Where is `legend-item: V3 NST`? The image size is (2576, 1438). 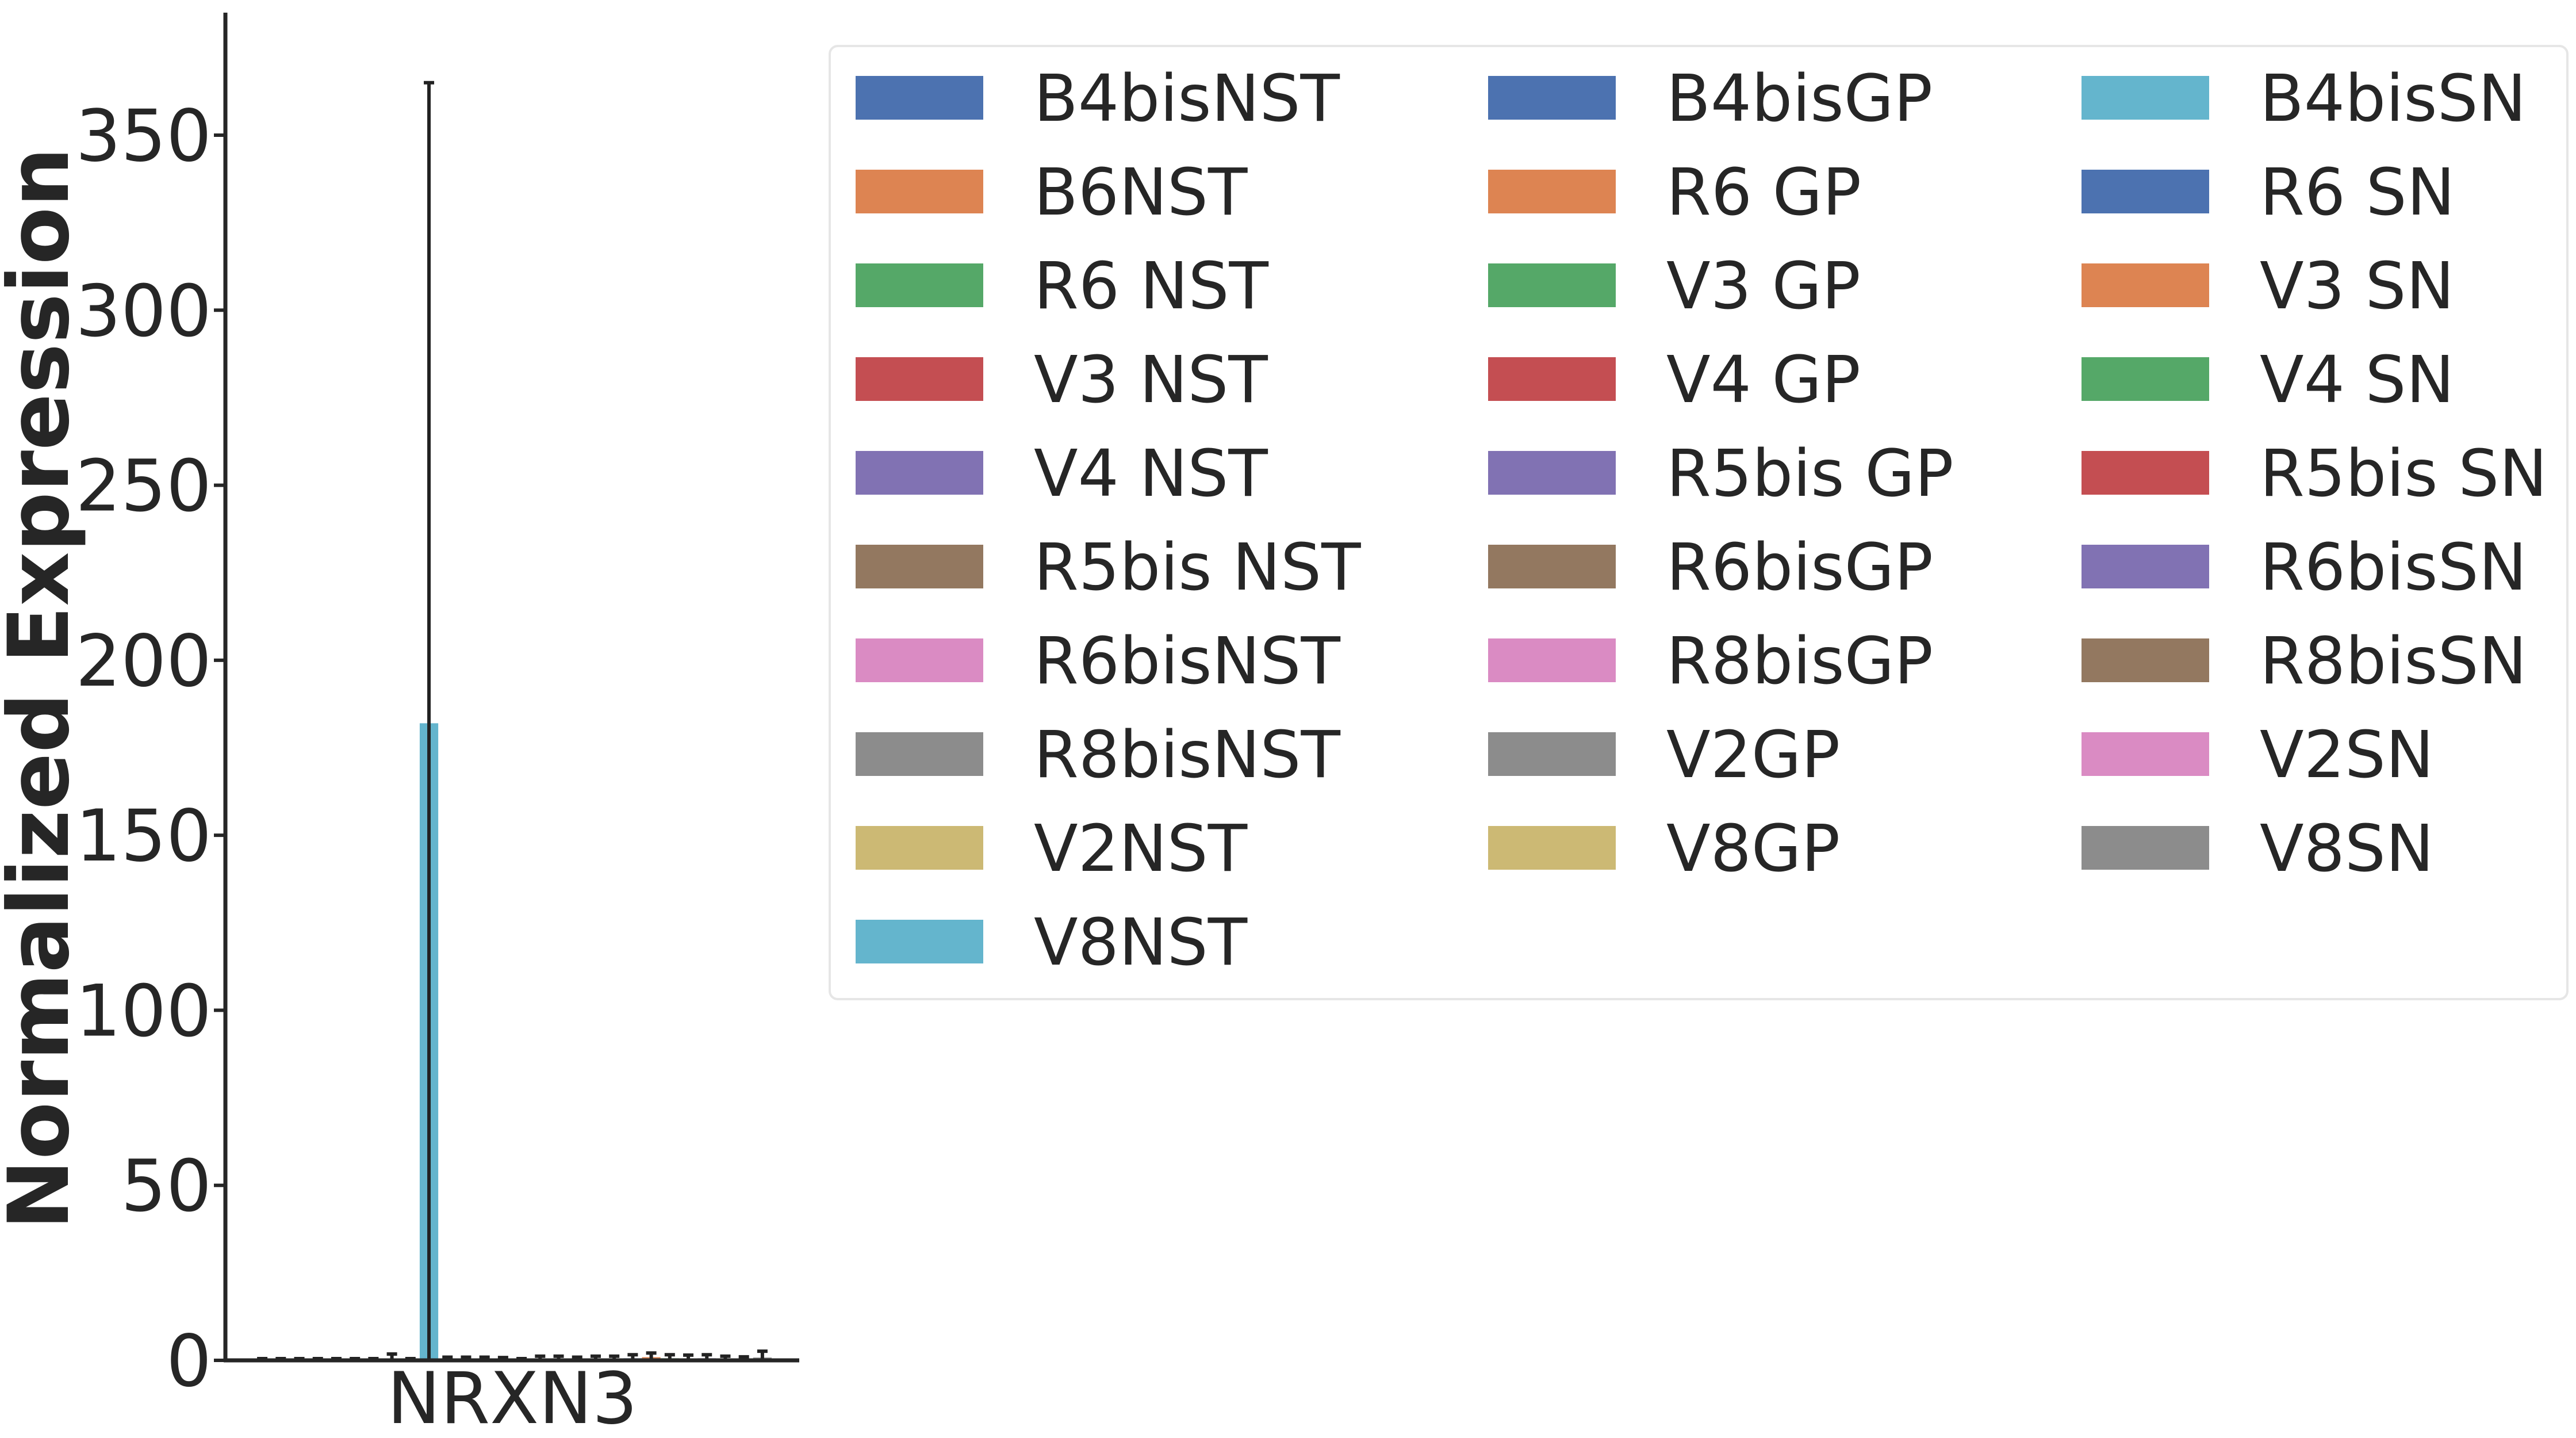
legend-item: V3 NST is located at coordinates (1062, 380).